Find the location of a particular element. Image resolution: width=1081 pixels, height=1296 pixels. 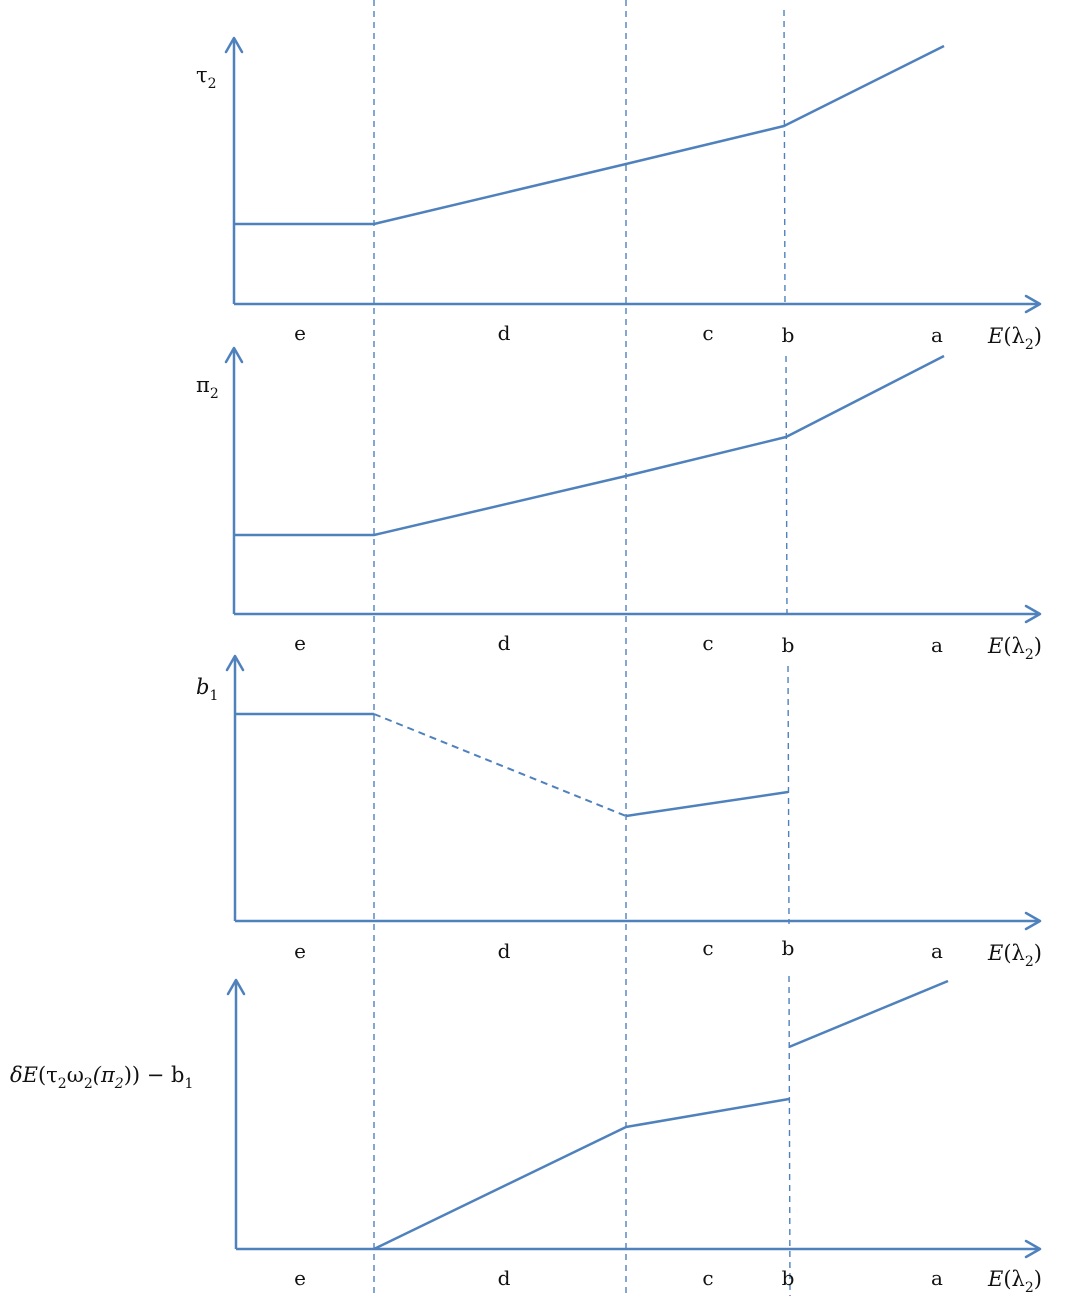

y-axis-label: π2 is located at coordinates (207, 387).